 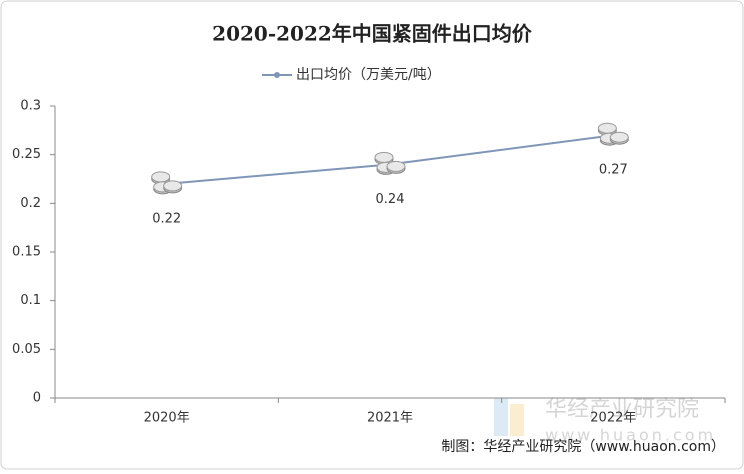 I want to click on data-label: 0.24, so click(x=390, y=199).